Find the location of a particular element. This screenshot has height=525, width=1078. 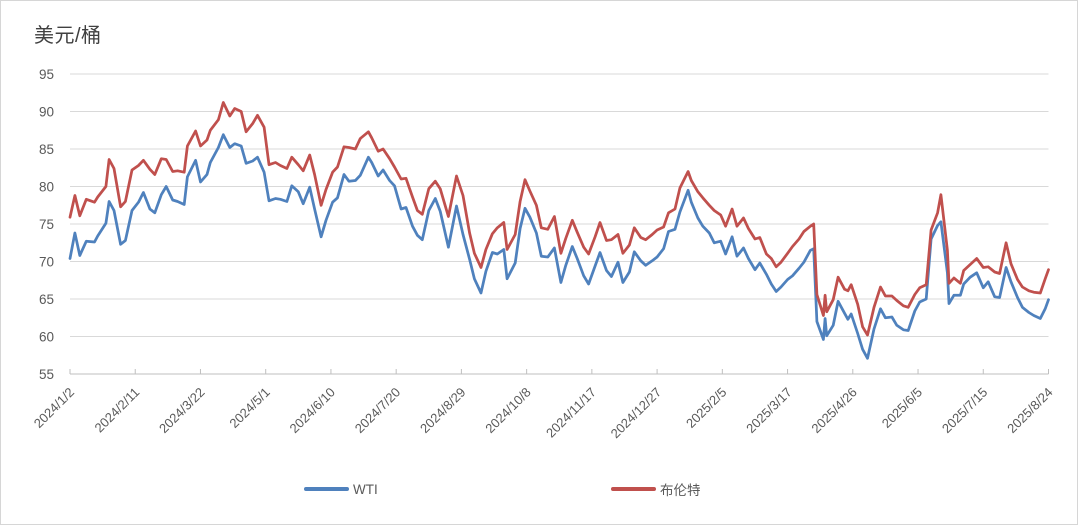

wti-line-swatch is located at coordinates (326, 489).